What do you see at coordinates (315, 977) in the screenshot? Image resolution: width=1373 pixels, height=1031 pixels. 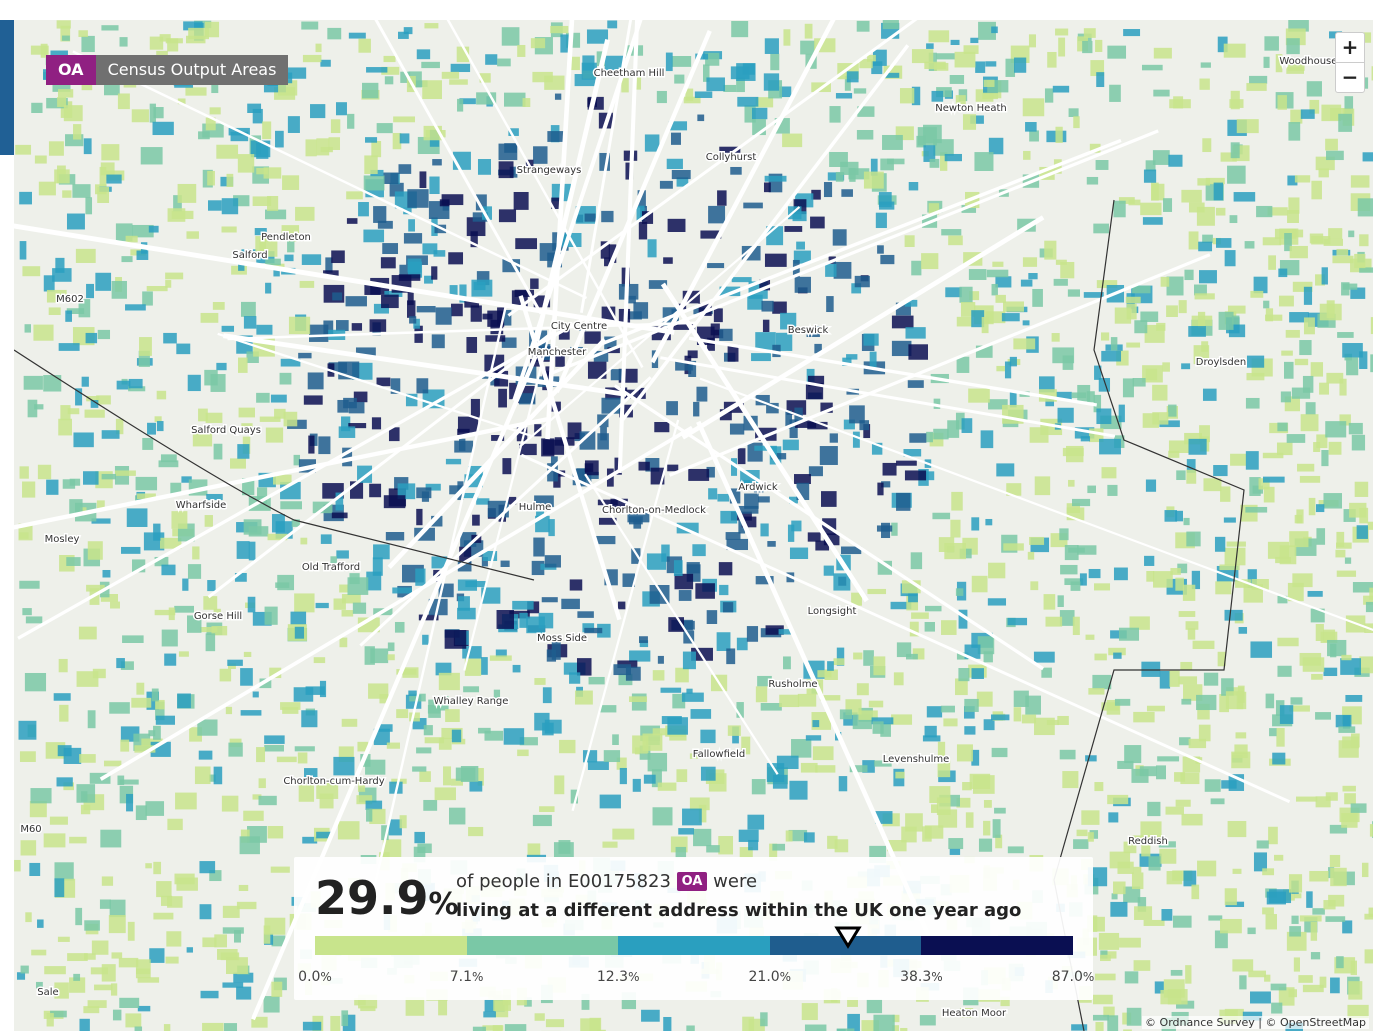 I see `legend-tick: 0.0%` at bounding box center [315, 977].